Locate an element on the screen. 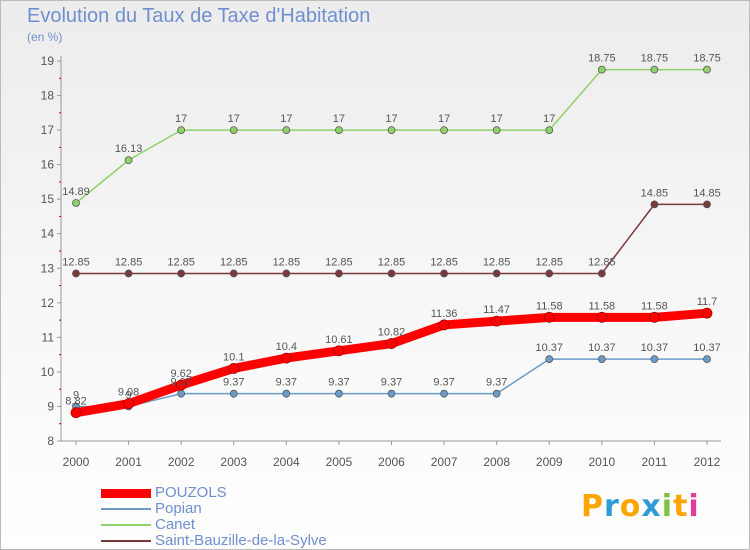 The image size is (750, 550). x-tick-label: 2010 is located at coordinates (601, 462).